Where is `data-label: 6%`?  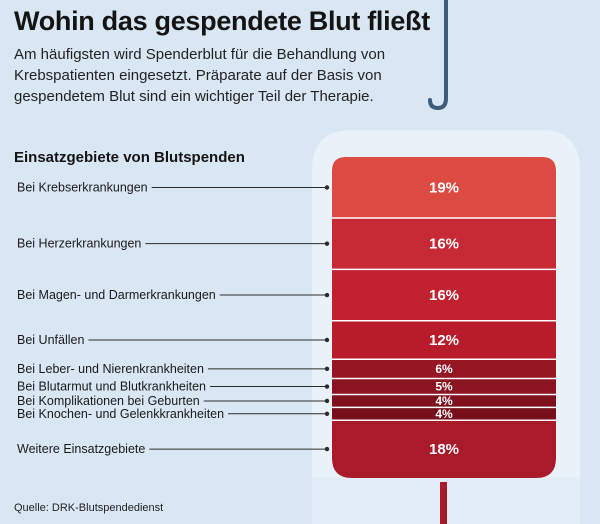 data-label: 6% is located at coordinates (444, 369).